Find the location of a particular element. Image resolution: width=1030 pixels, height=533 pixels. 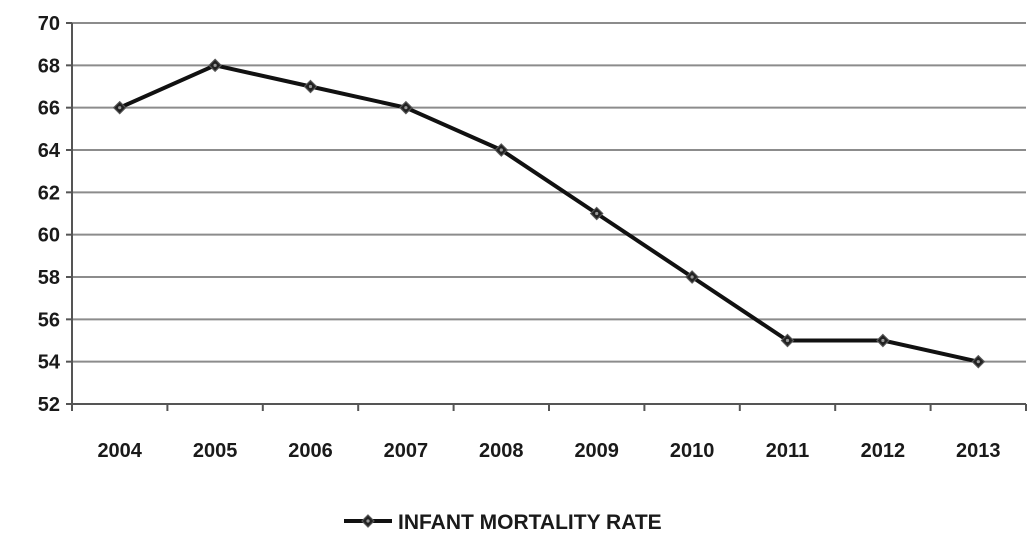

y-tick-label: 68 is located at coordinates (49, 66).